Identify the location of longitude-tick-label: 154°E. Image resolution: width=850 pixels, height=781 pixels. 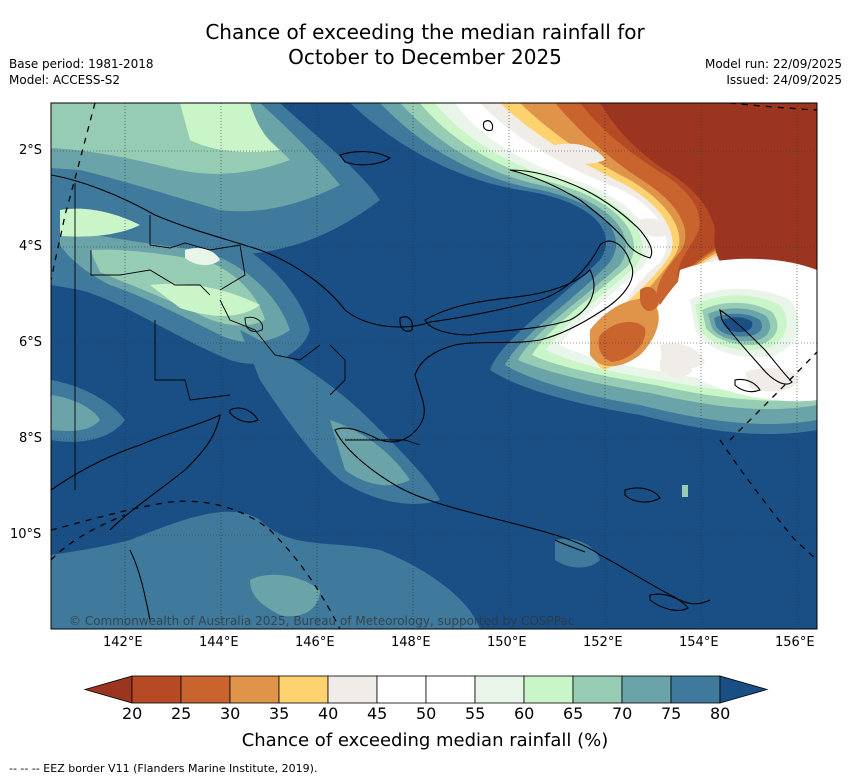
(699, 642).